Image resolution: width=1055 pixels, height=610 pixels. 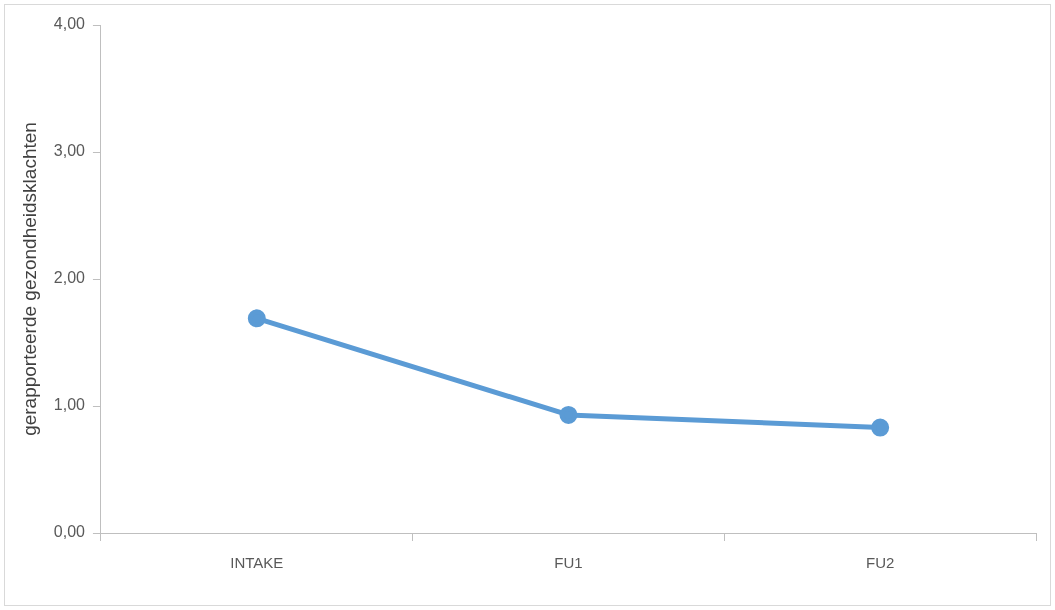 What do you see at coordinates (568, 563) in the screenshot?
I see `x-tick-label: FU1` at bounding box center [568, 563].